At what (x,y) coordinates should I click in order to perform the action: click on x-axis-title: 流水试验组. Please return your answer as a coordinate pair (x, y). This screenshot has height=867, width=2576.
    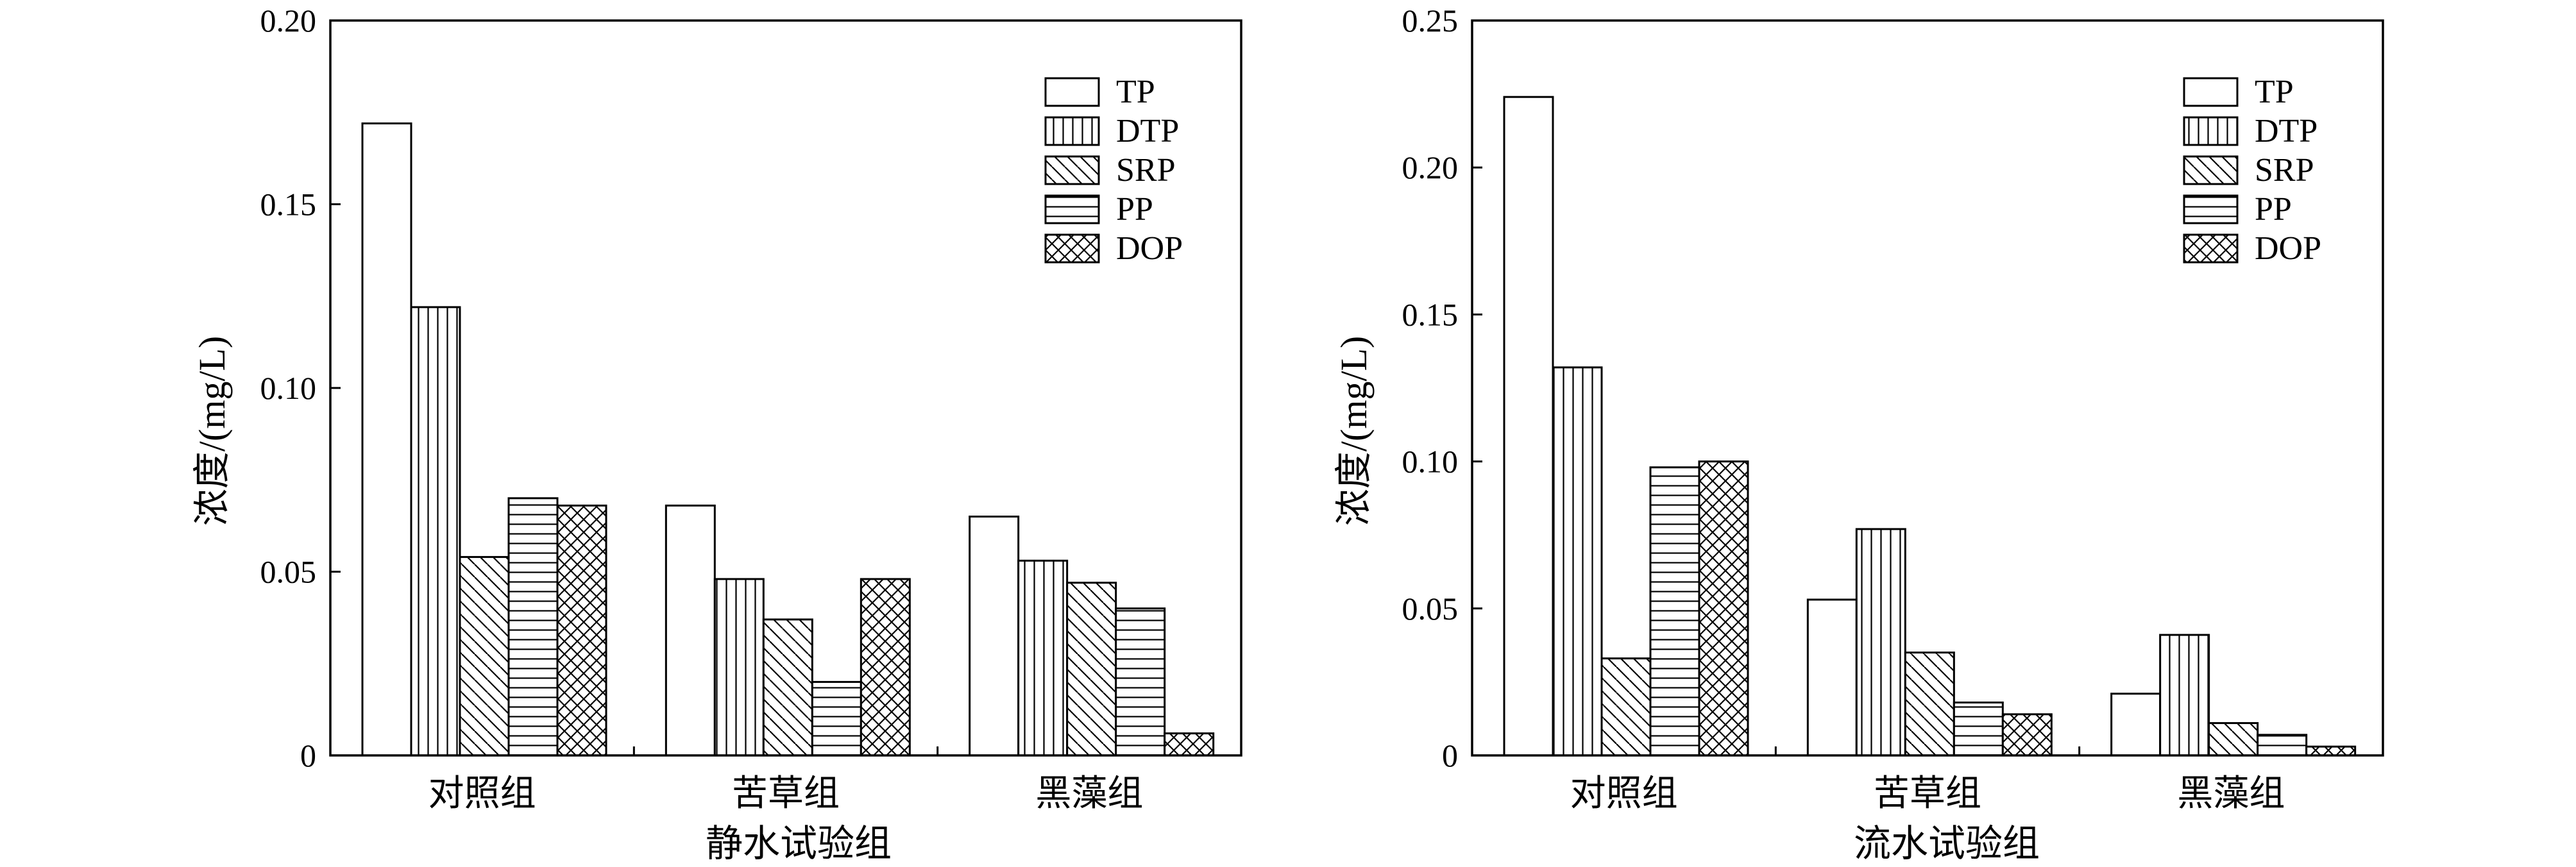
    Looking at the image, I should click on (1947, 843).